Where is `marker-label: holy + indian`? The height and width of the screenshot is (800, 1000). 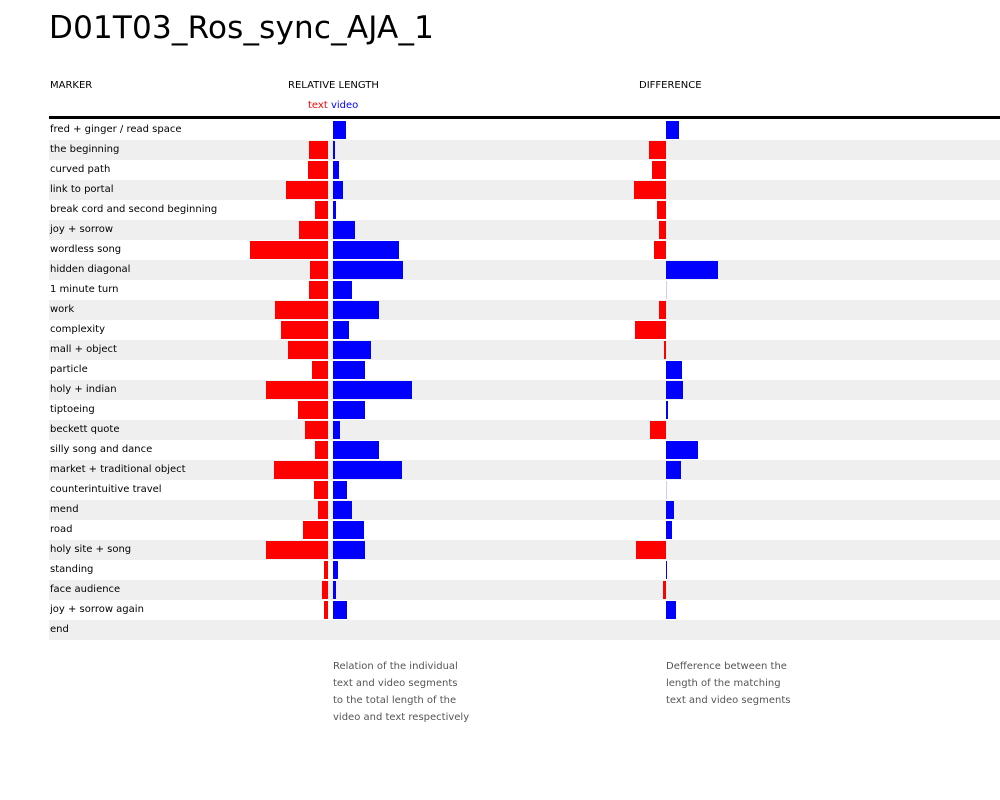 marker-label: holy + indian is located at coordinates (83, 389).